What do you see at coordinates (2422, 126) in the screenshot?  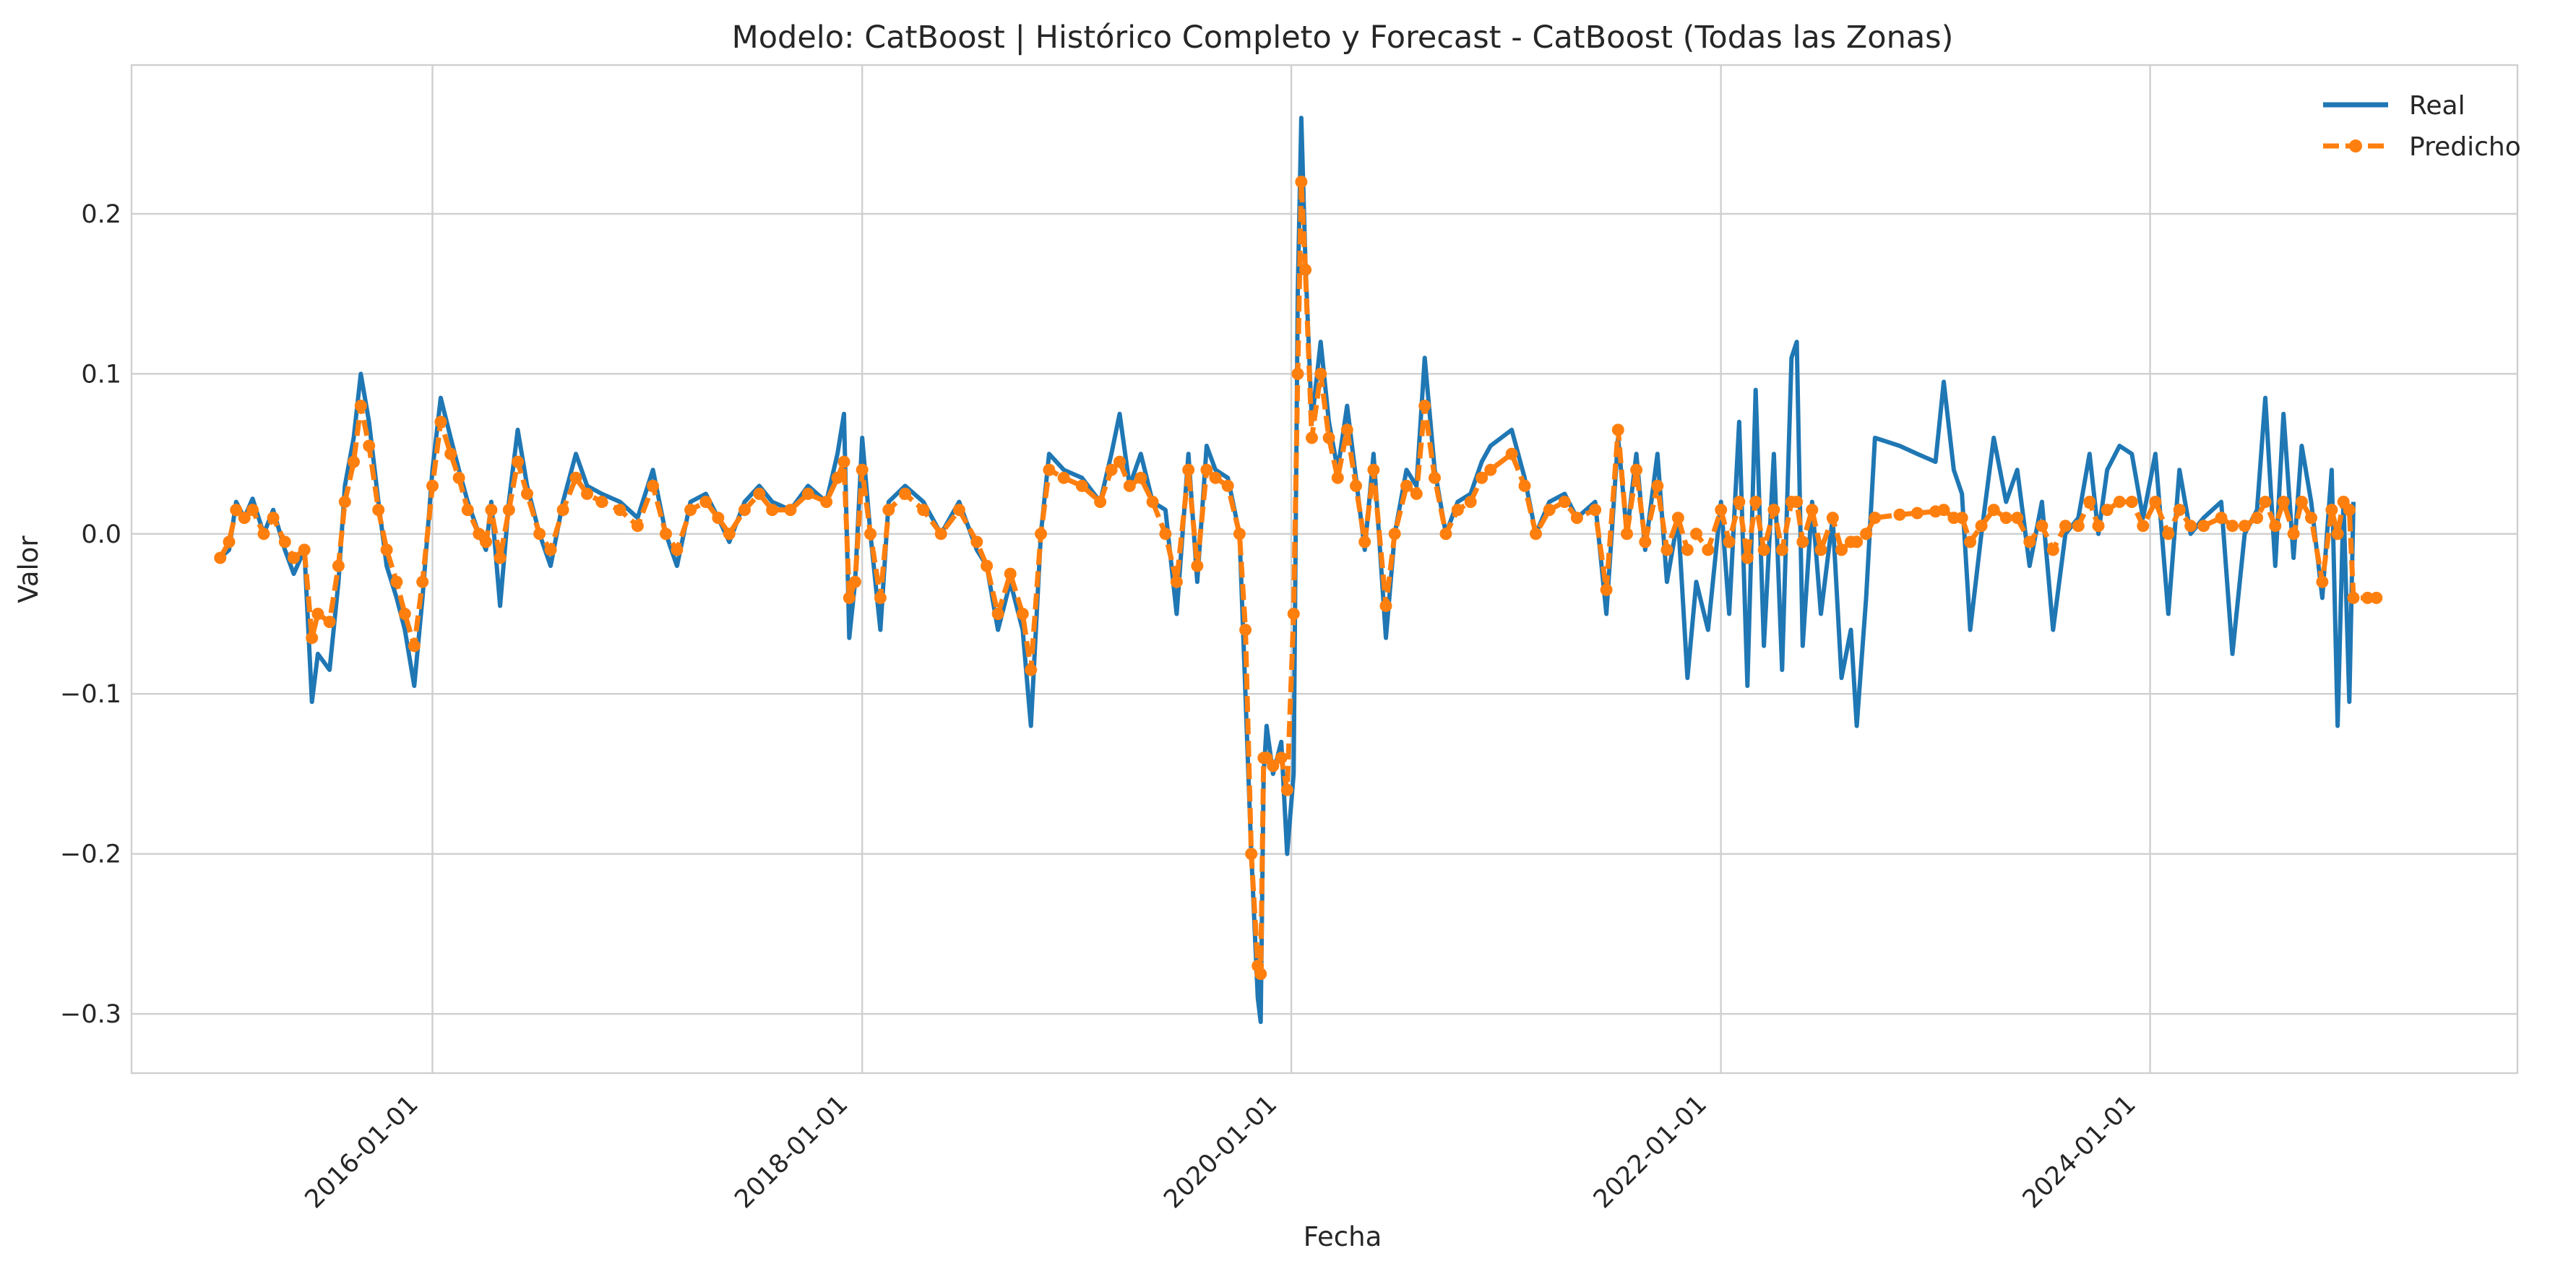 I see `legend: Real Predicho` at bounding box center [2422, 126].